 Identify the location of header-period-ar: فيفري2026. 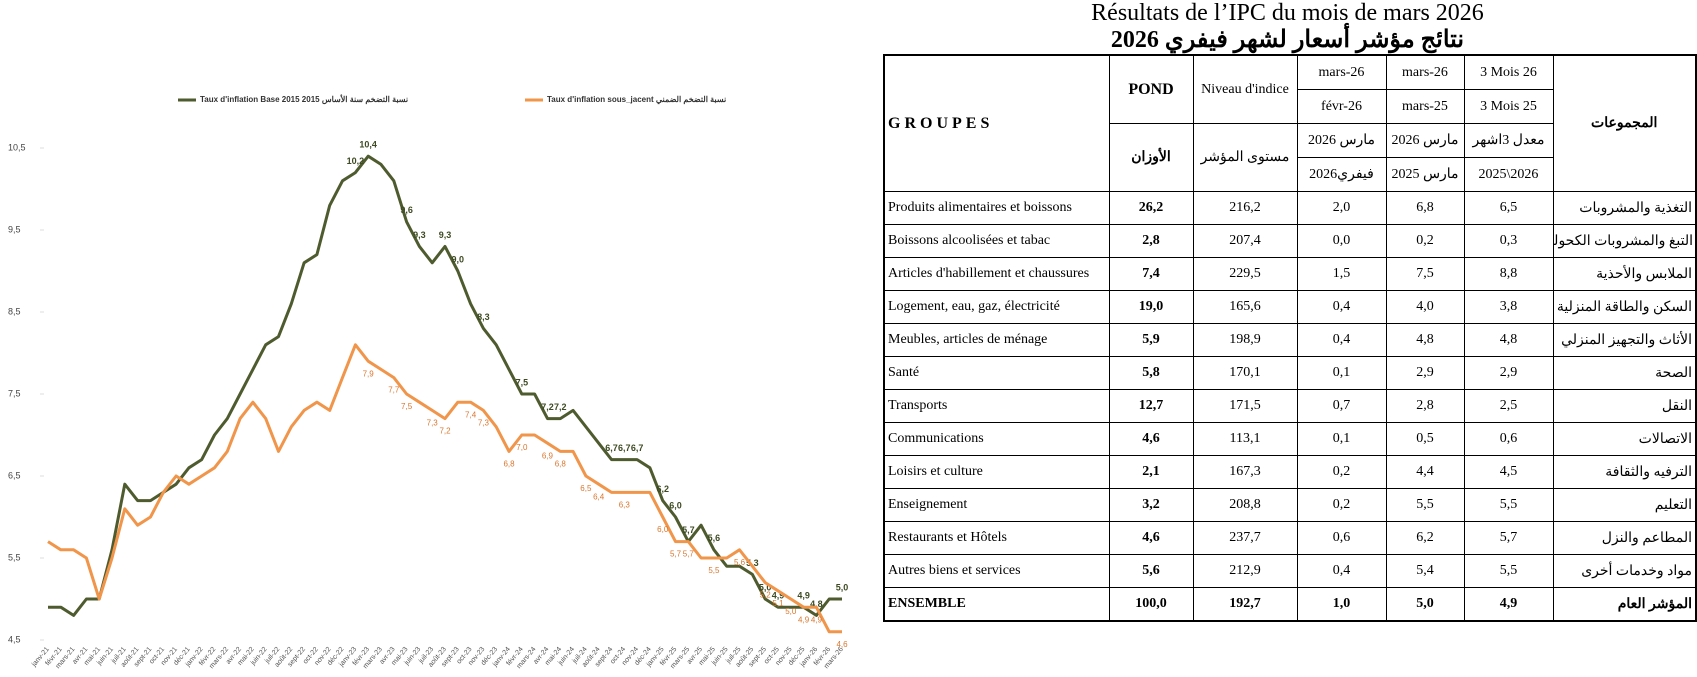
(1341, 174).